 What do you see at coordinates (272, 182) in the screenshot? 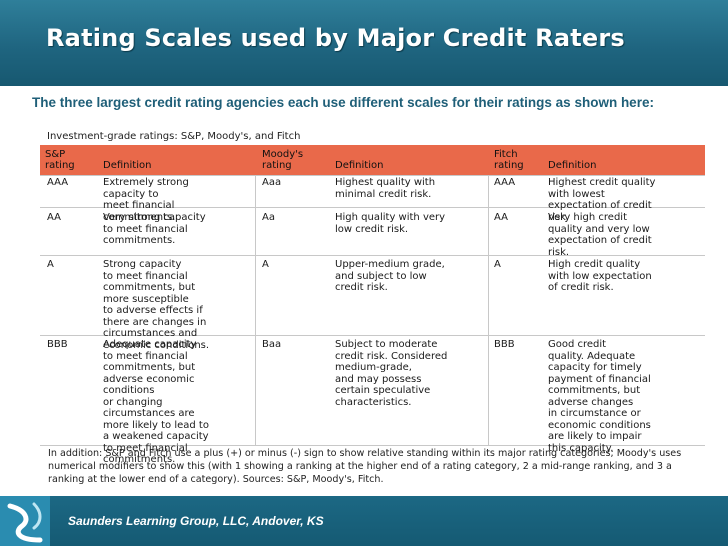
I see `moodys-rating-cell: Aaa` at bounding box center [272, 182].